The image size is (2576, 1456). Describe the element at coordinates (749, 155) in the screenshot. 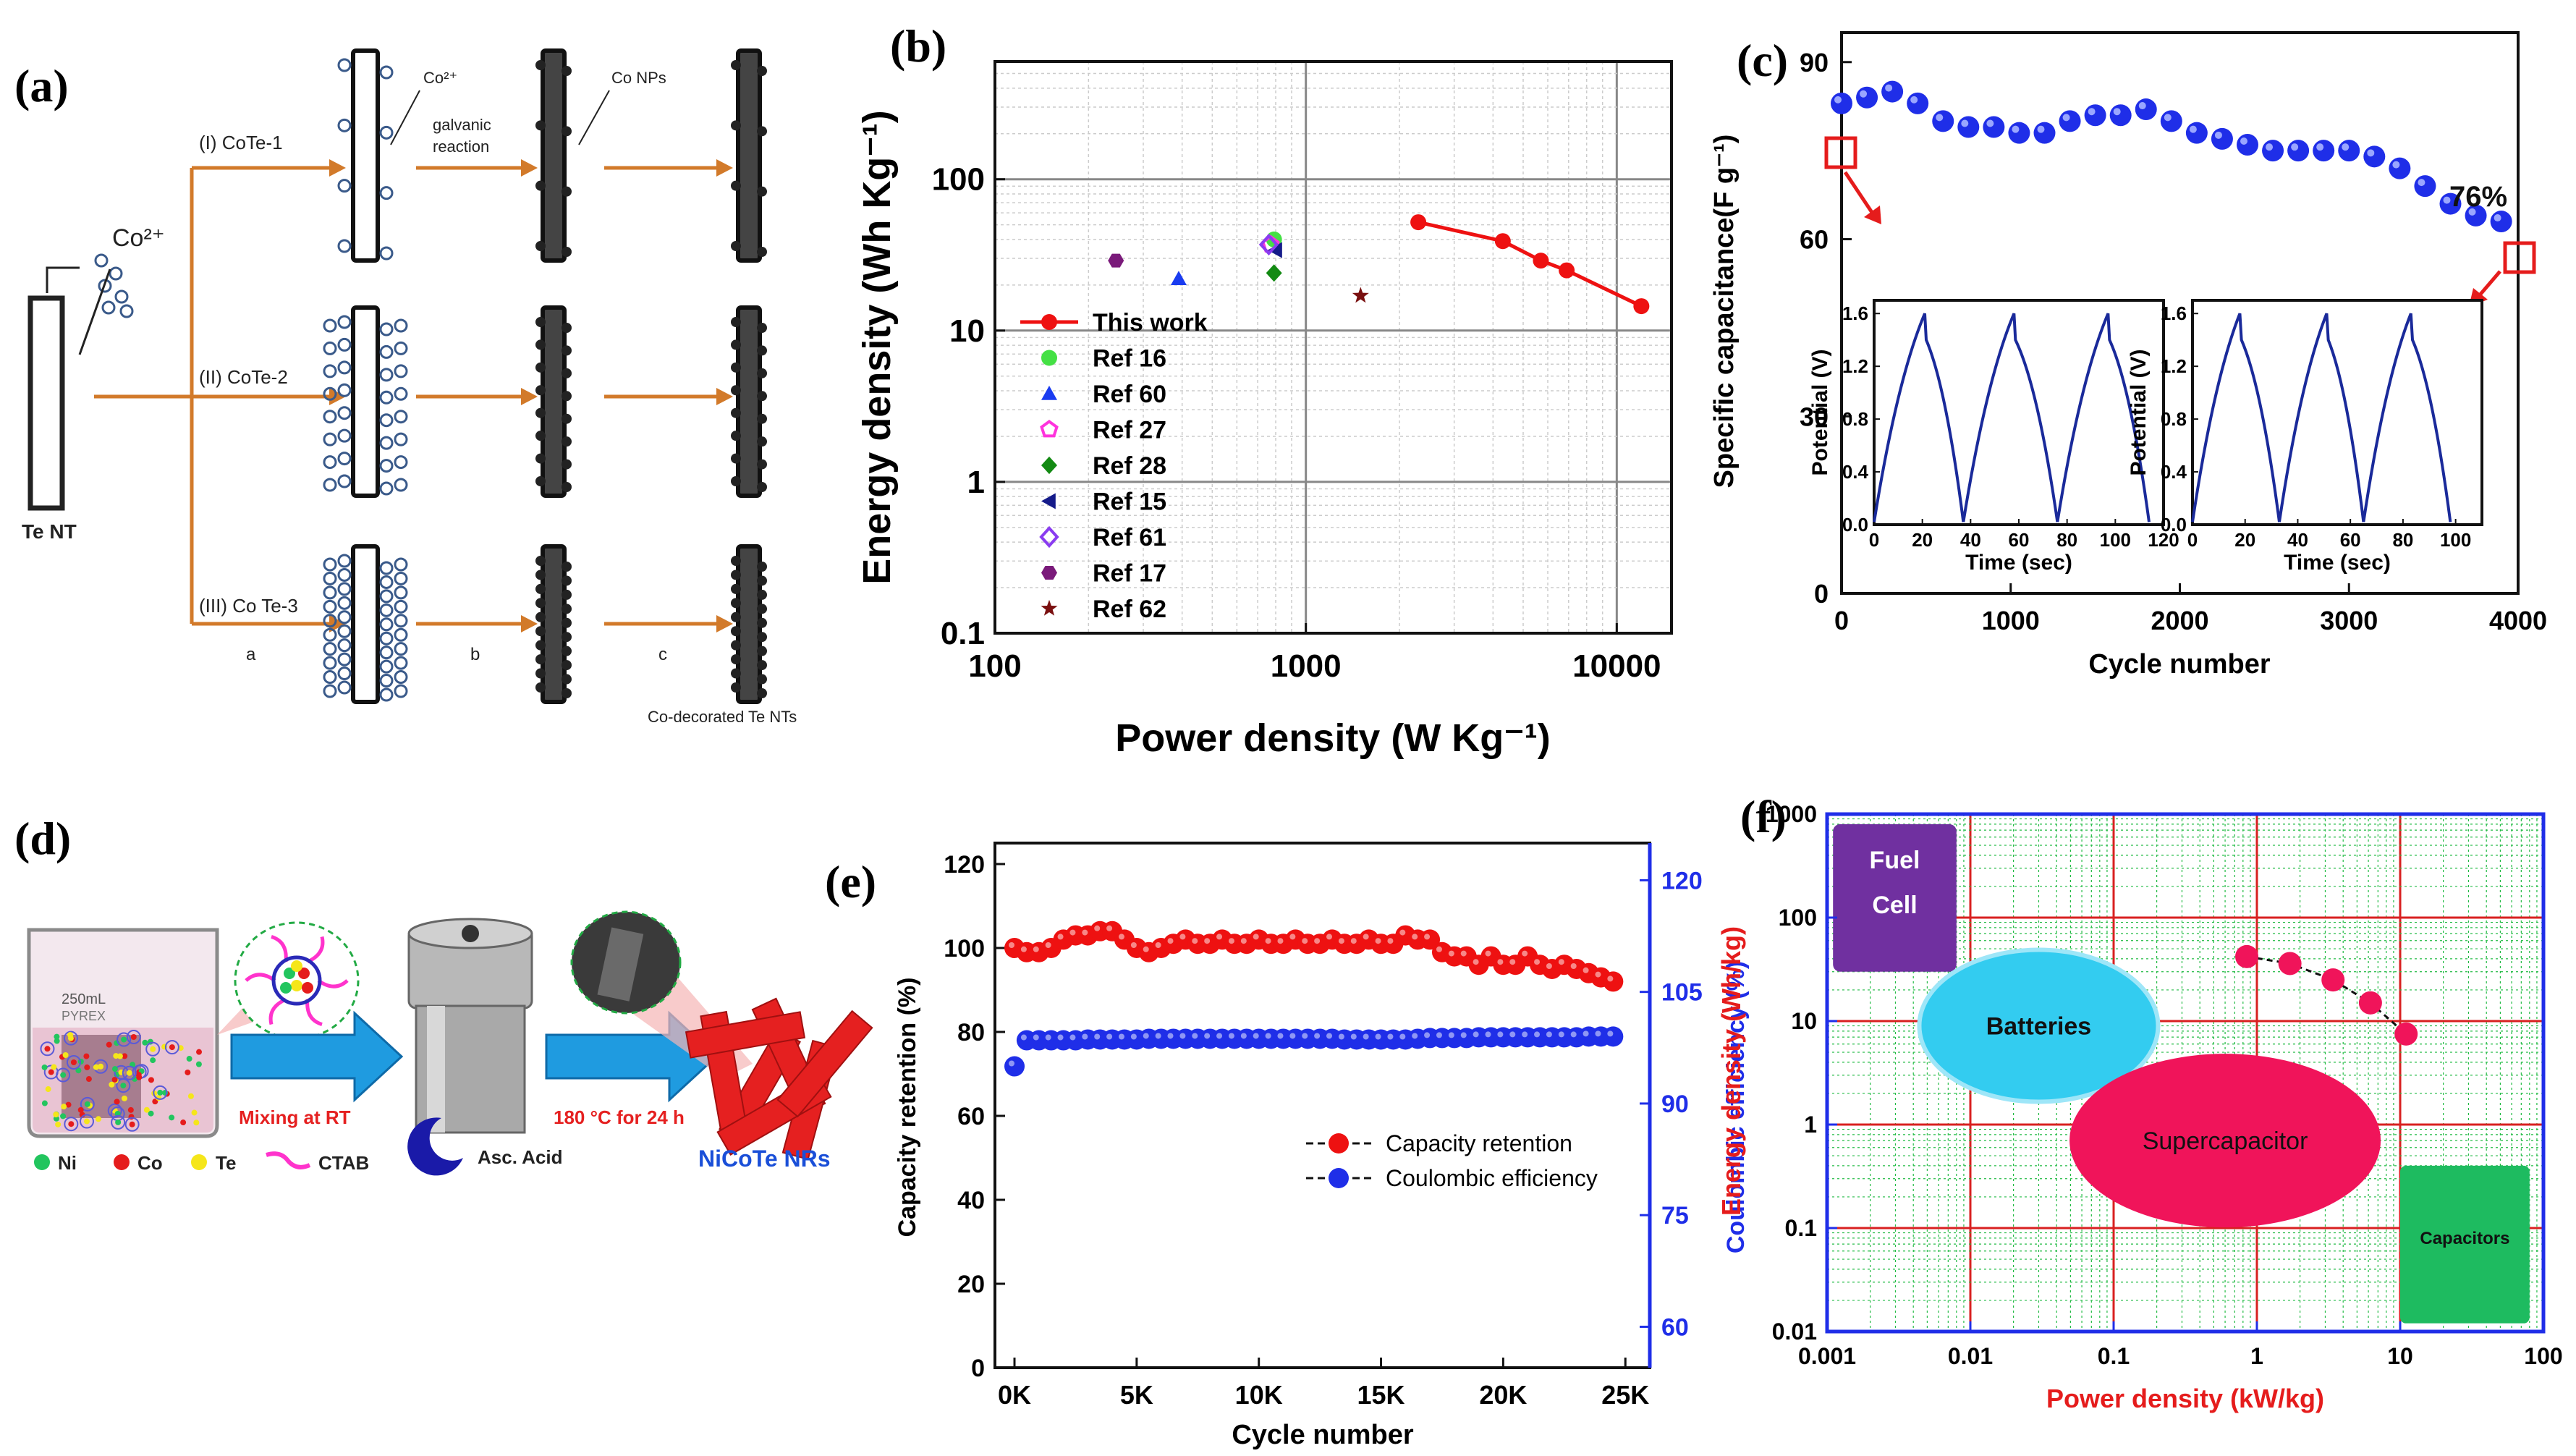

I see `nanotube-r0-c2` at that location.